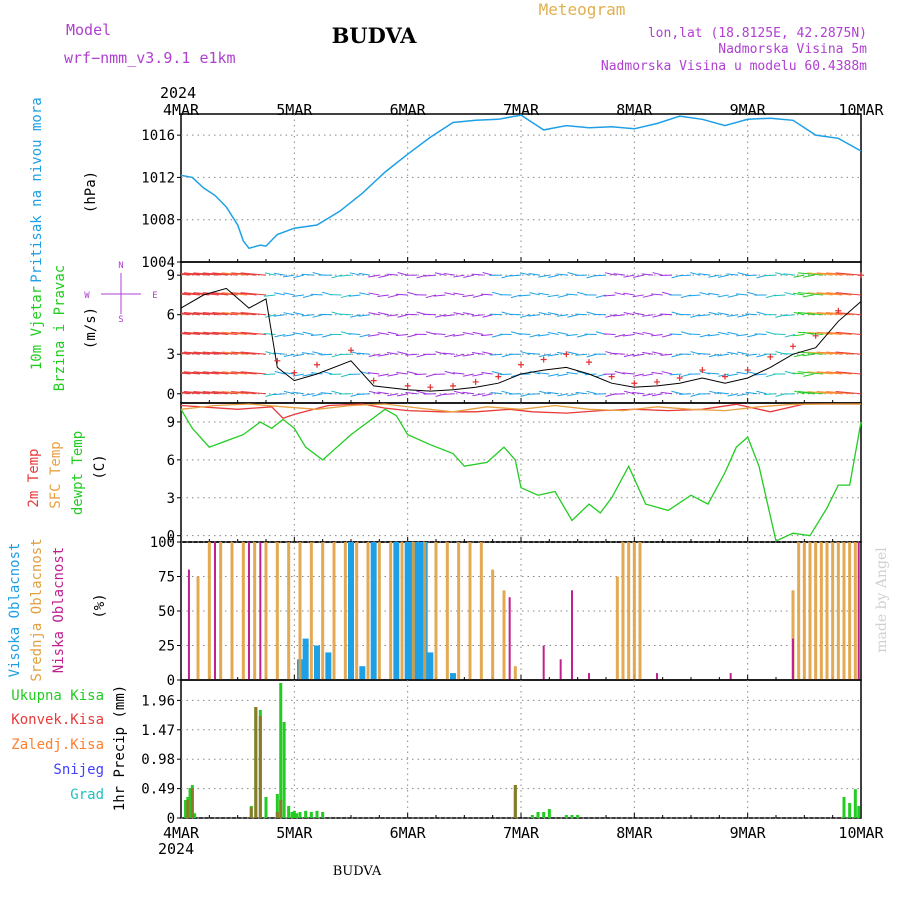  I want to click on precip-conv-bar, so click(188, 809).